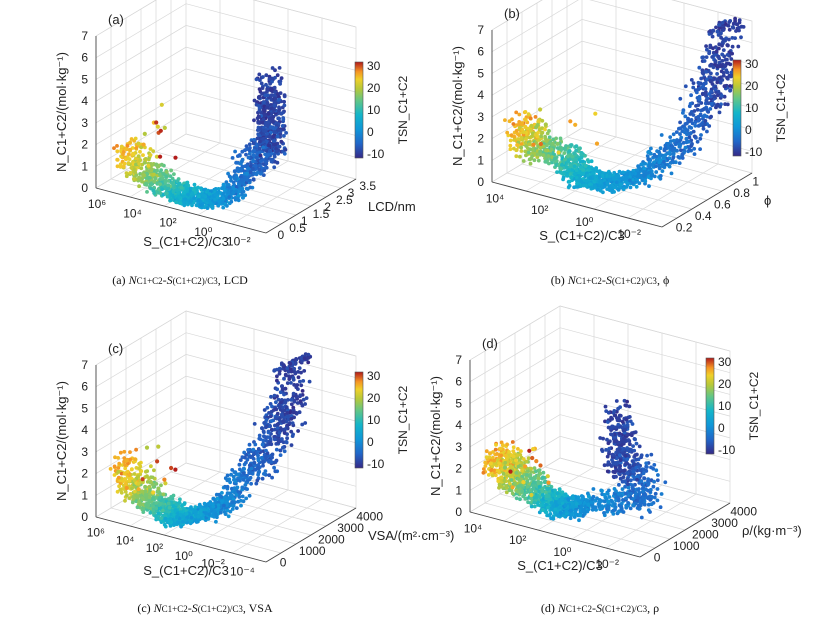 The width and height of the screenshot is (832, 628). I want to click on z-tick-label: 6, so click(480, 52).